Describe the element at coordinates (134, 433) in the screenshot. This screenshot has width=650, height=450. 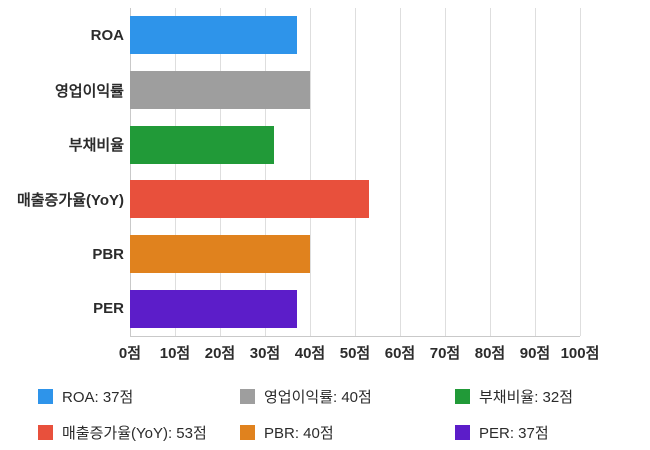
I see `legend-label: 매출증가율(YoY): 53점` at that location.